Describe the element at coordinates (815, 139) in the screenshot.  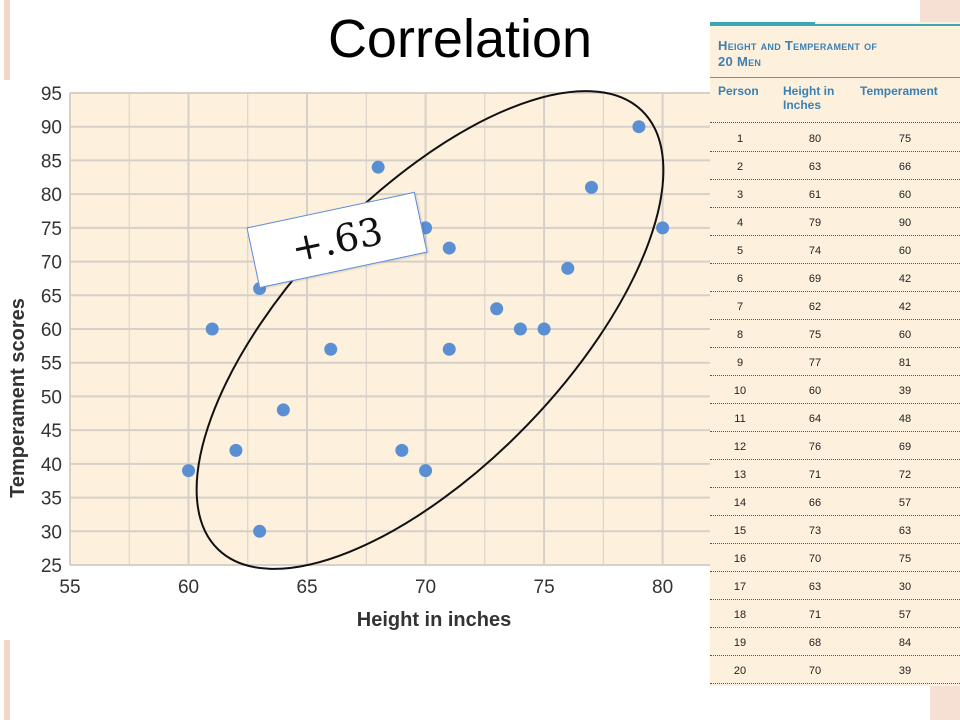
I see `cell-height: 80` at that location.